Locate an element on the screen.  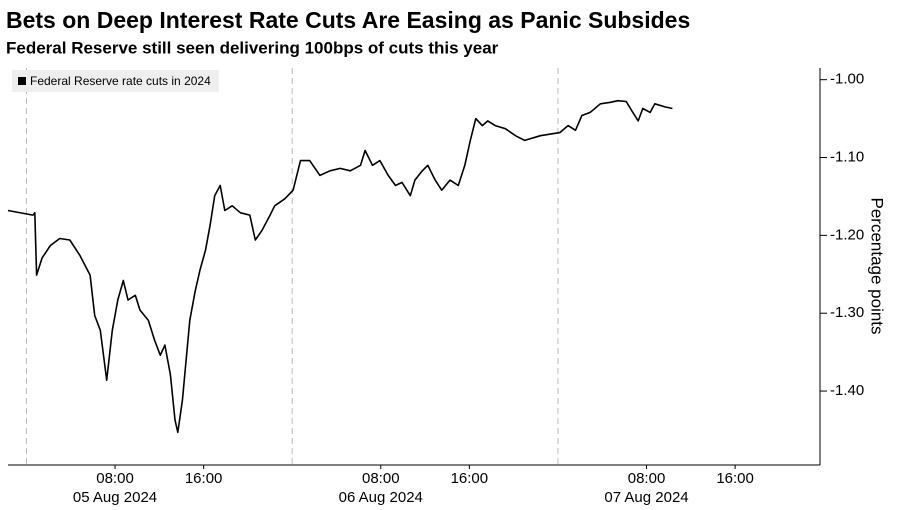
y-tick-label: -1.00 is located at coordinates (847, 79).